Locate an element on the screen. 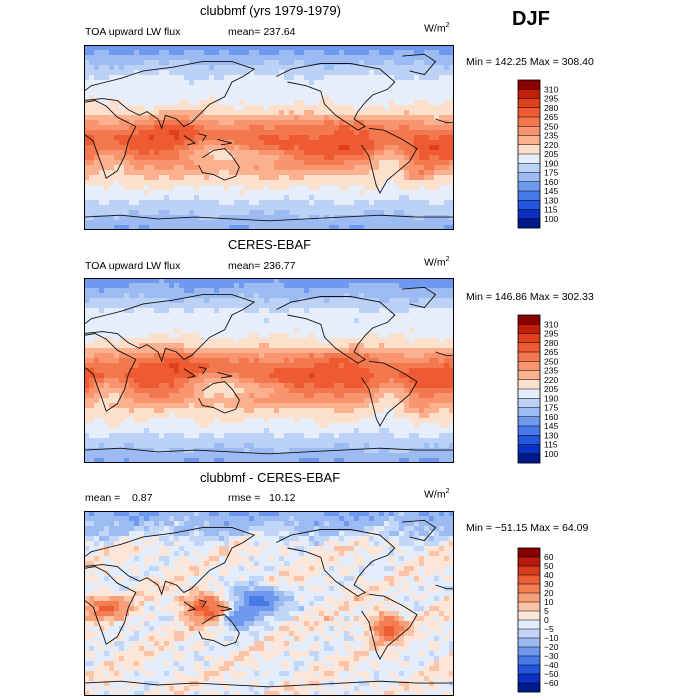  colorbar-swatch is located at coordinates (529, 159).